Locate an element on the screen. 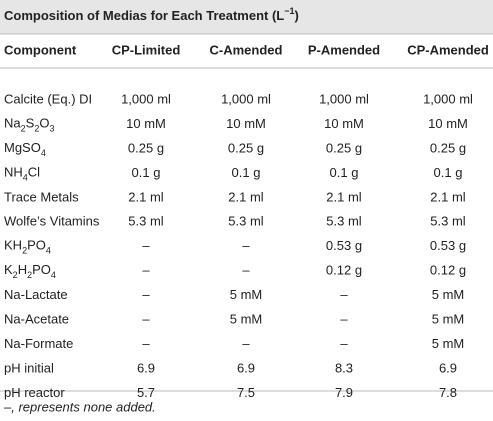 This screenshot has height=421, width=493. row-label: Na-Lactate is located at coordinates (36, 294).